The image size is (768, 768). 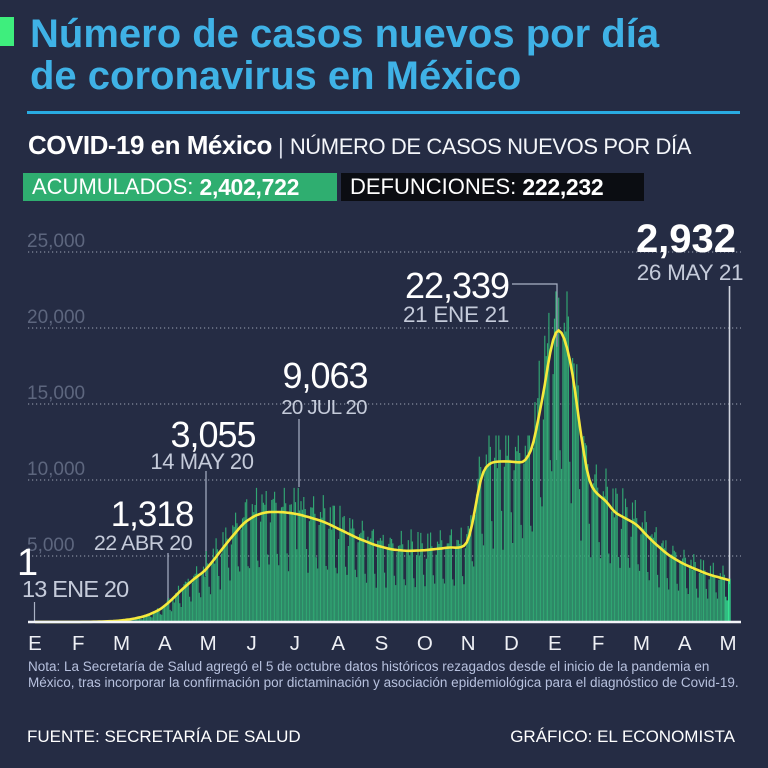 I want to click on svg-text: N, so click(x=468, y=643).